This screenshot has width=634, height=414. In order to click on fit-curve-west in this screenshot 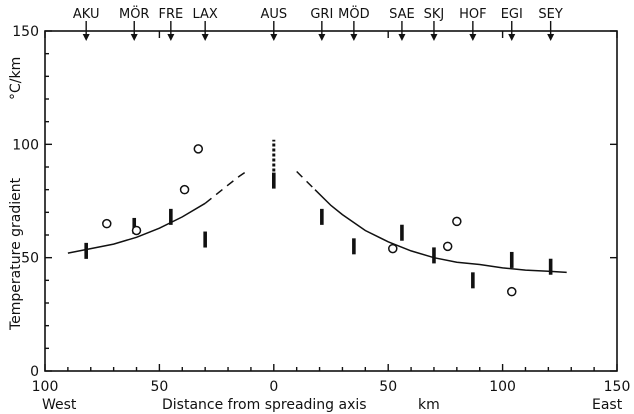, I will do `click(136, 228)`.